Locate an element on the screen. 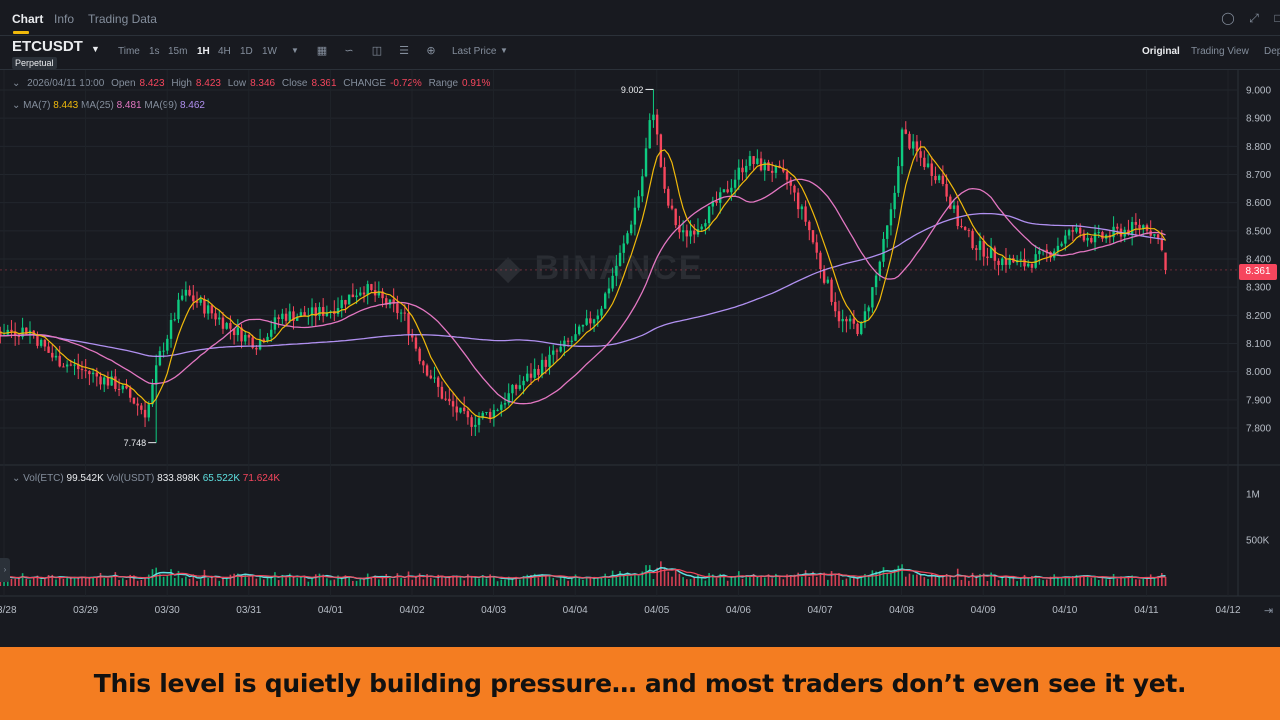 The image size is (1280, 720). time-tick-label: 04/03 is located at coordinates (493, 610).